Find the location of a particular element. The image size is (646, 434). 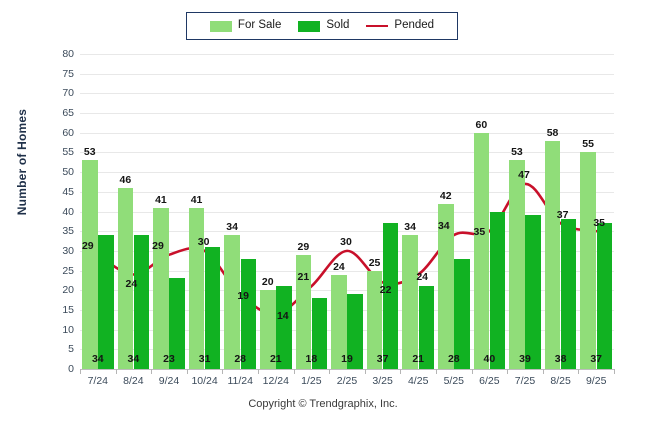

legend-entry-for-sale: For Sale is located at coordinates (245, 25).